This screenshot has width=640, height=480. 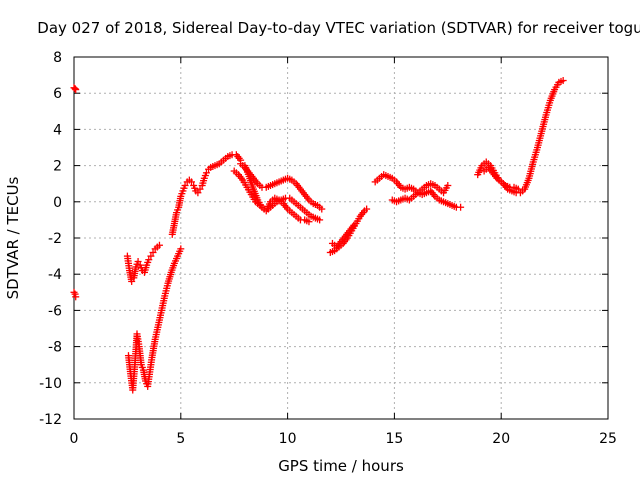 What do you see at coordinates (74, 439) in the screenshot?
I see `x-tick-label: 0` at bounding box center [74, 439].